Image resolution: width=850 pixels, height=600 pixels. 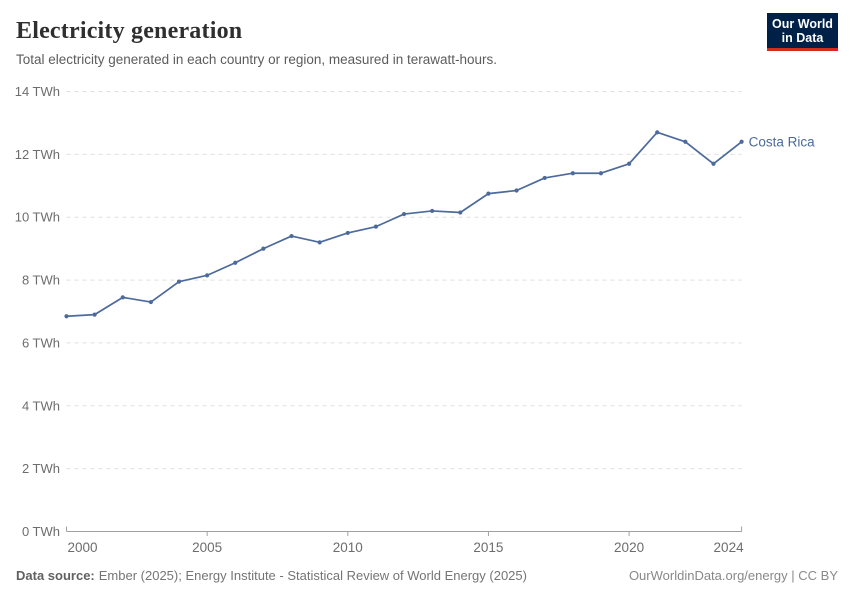 What do you see at coordinates (41, 280) in the screenshot?
I see `y-axis-tick-label: 8 TWh` at bounding box center [41, 280].